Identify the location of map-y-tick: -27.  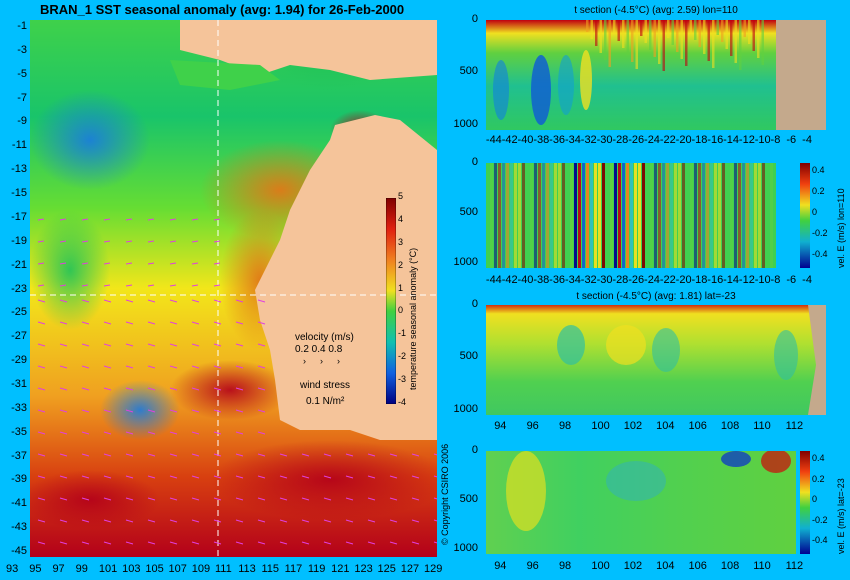
(19, 336).